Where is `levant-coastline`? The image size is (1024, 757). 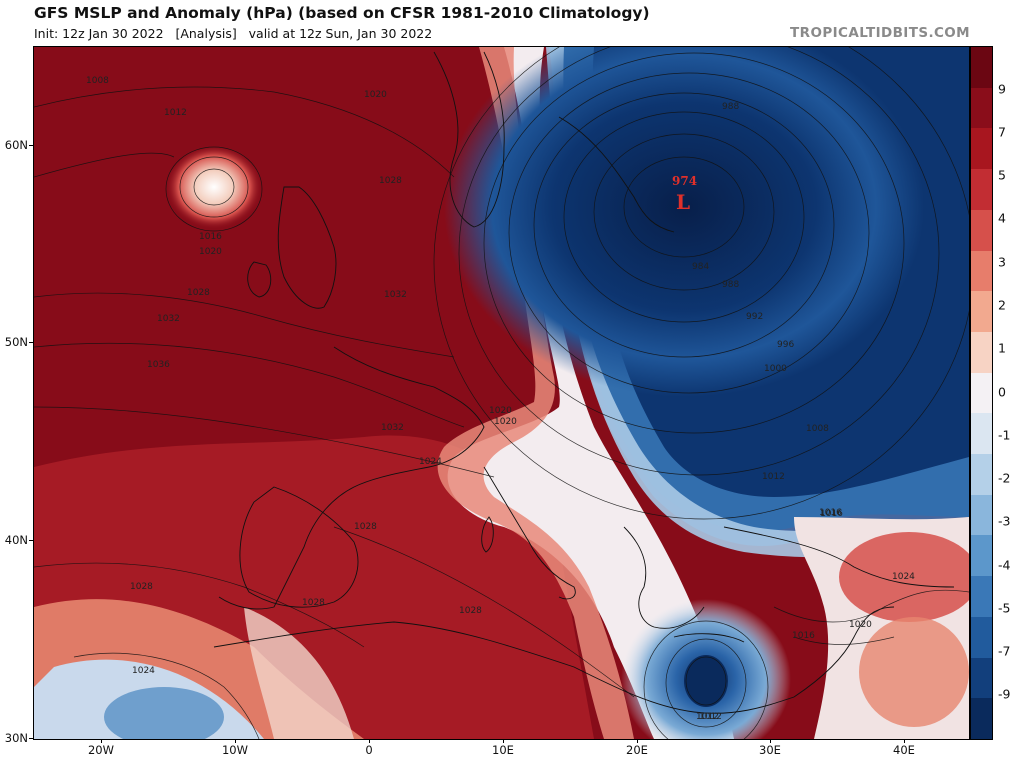 levant-coastline is located at coordinates (844, 652).